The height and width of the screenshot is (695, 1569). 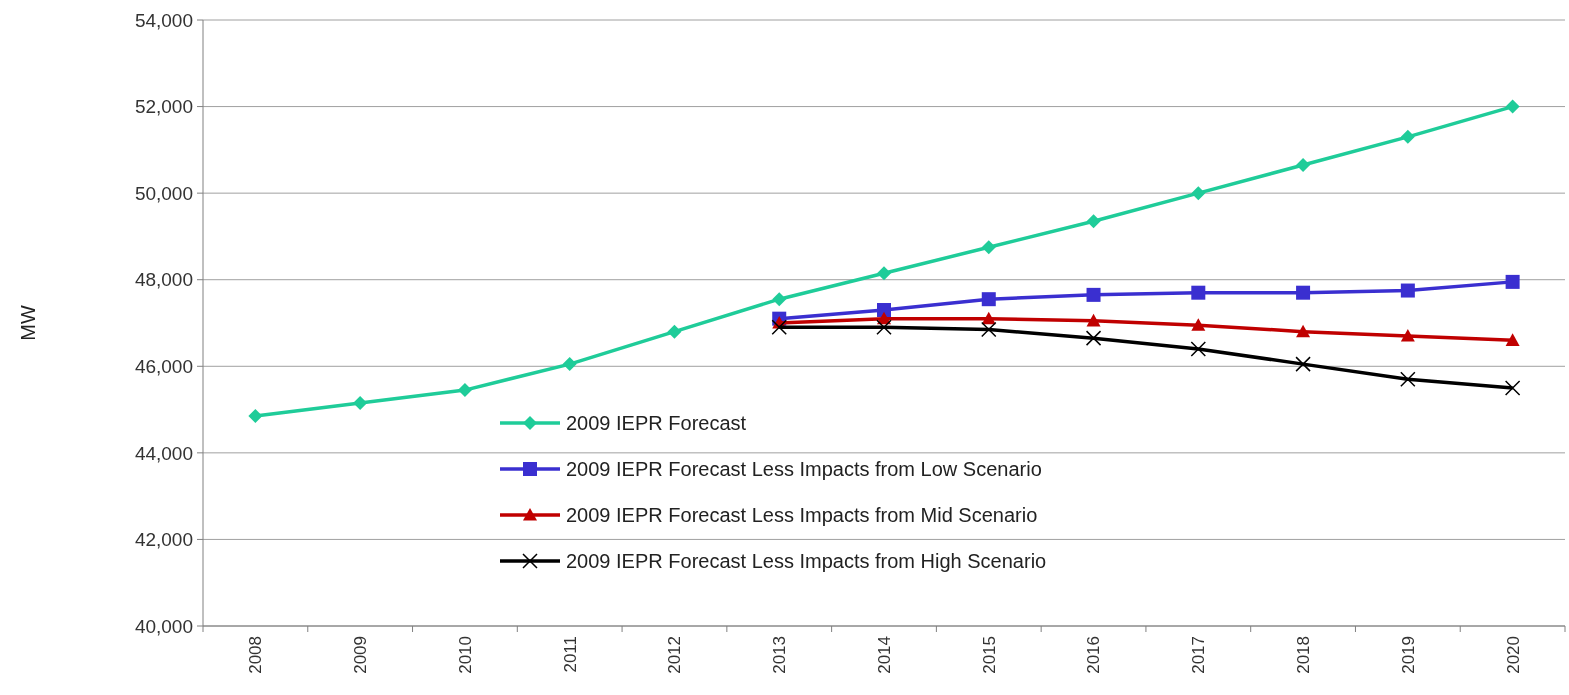 What do you see at coordinates (163, 540) in the screenshot?
I see `y-tick-label: 42,000` at bounding box center [163, 540].